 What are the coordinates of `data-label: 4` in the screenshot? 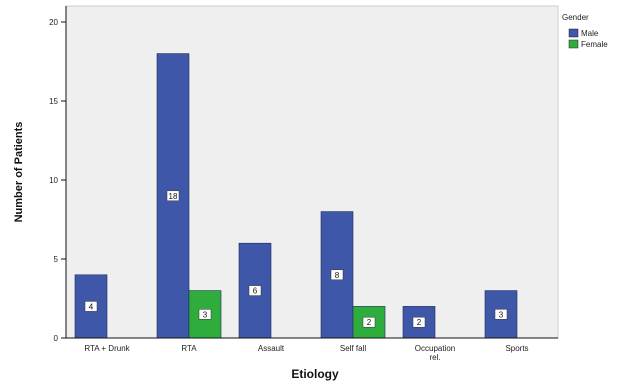 It's located at (91, 306).